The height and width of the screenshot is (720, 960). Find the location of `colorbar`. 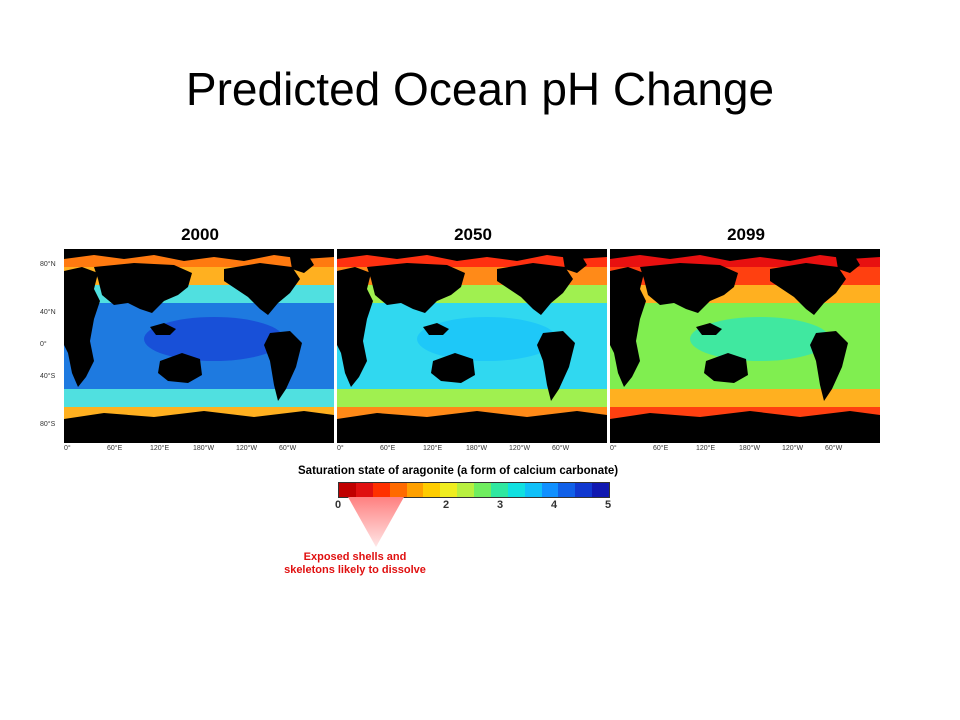

colorbar is located at coordinates (474, 490).